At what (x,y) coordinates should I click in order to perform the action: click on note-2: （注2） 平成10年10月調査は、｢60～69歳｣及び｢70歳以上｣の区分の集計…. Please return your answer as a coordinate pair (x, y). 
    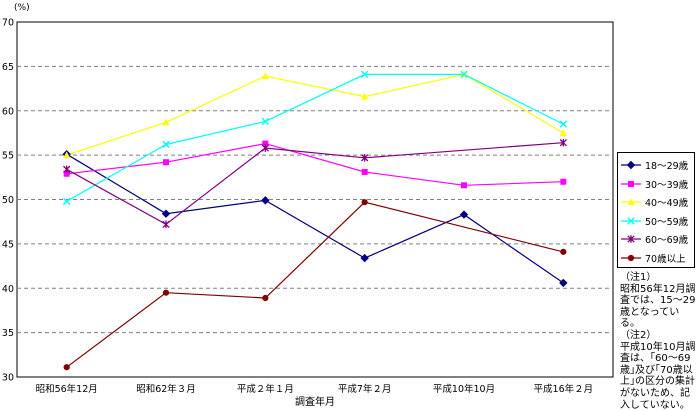
    Looking at the image, I should click on (658, 370).